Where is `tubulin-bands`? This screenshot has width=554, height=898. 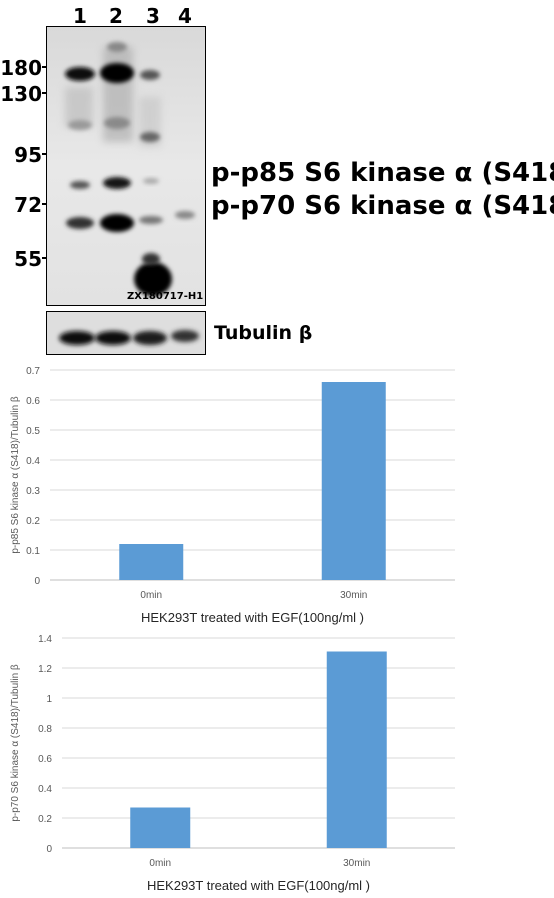
tubulin-bands is located at coordinates (126, 333).